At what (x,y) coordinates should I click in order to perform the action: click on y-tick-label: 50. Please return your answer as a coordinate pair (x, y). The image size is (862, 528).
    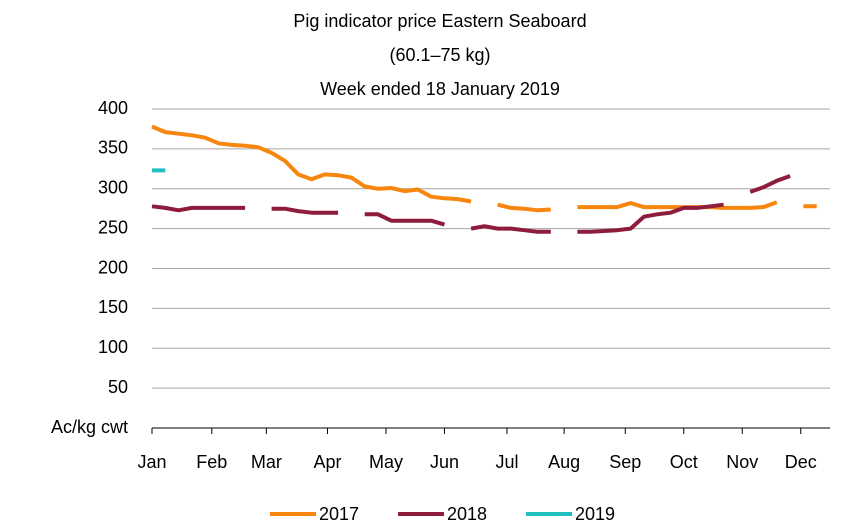
    Looking at the image, I should click on (118, 387).